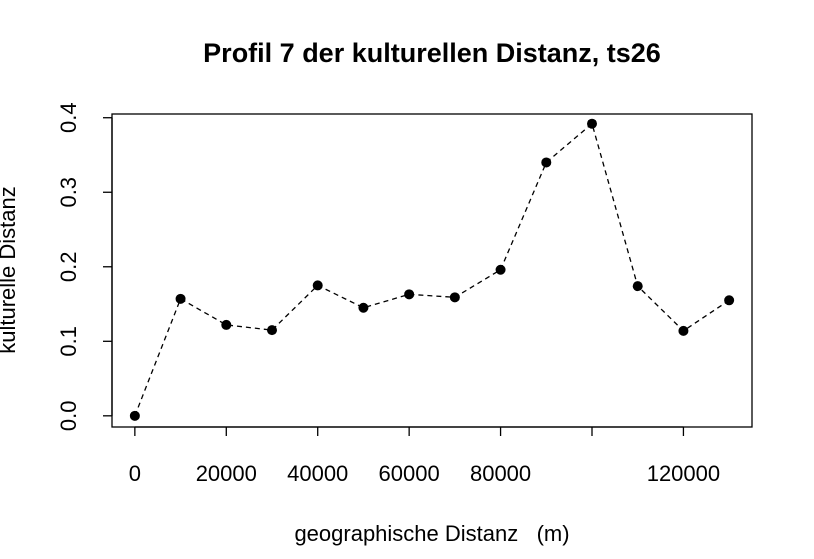 The height and width of the screenshot is (559, 814). I want to click on x-tick-label: 60000, so click(409, 473).